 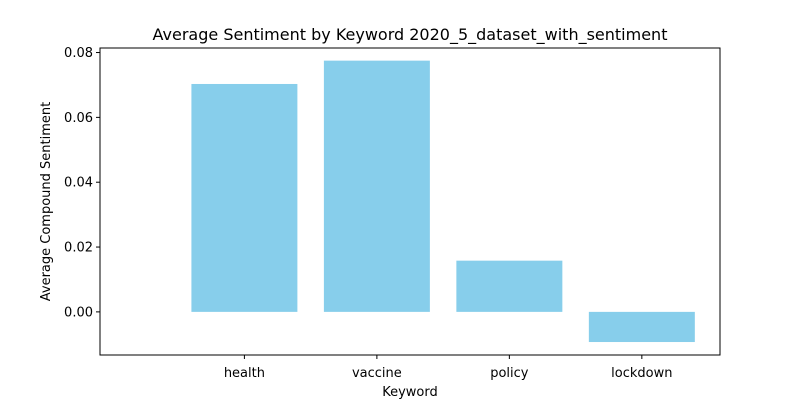 What do you see at coordinates (509, 286) in the screenshot?
I see `bar-policy` at bounding box center [509, 286].